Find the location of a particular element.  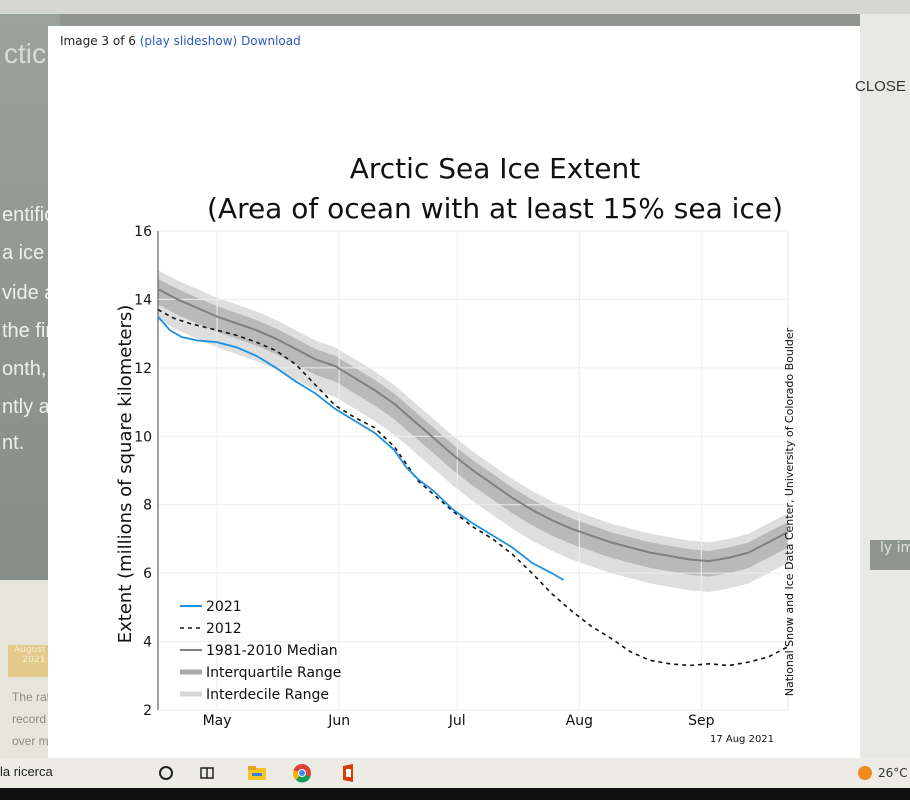

x-tick-label: May is located at coordinates (217, 721).